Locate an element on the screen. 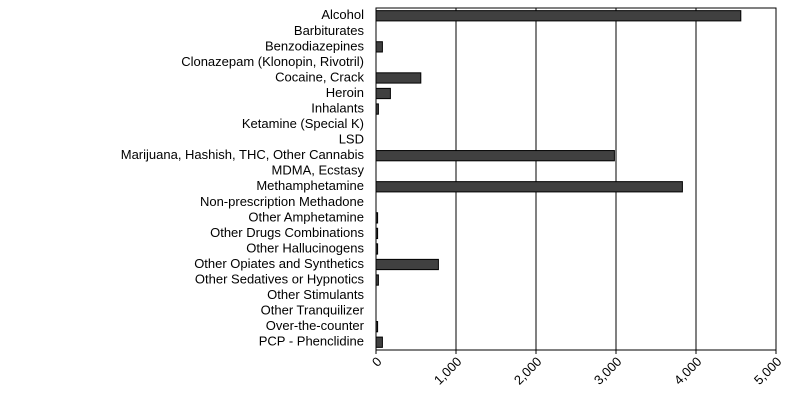  y-tick-label: Over-the-counter is located at coordinates (315, 325).